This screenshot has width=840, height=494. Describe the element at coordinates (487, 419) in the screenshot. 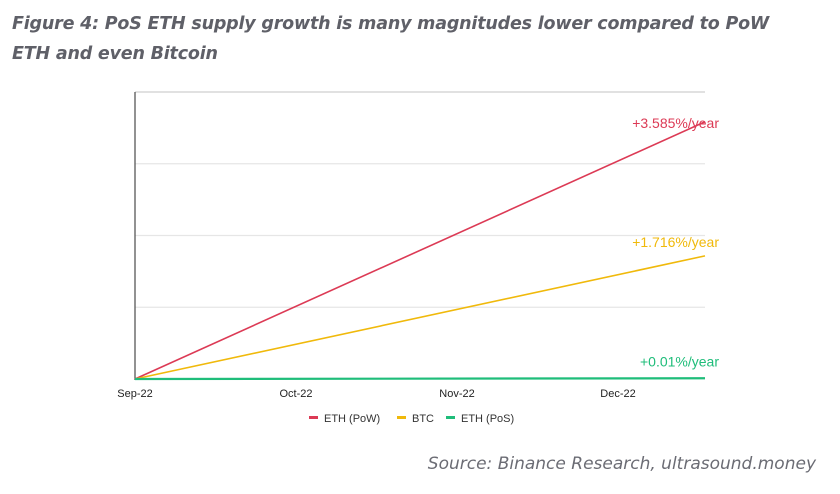

I see `legend-label: ETH (PoS)` at that location.